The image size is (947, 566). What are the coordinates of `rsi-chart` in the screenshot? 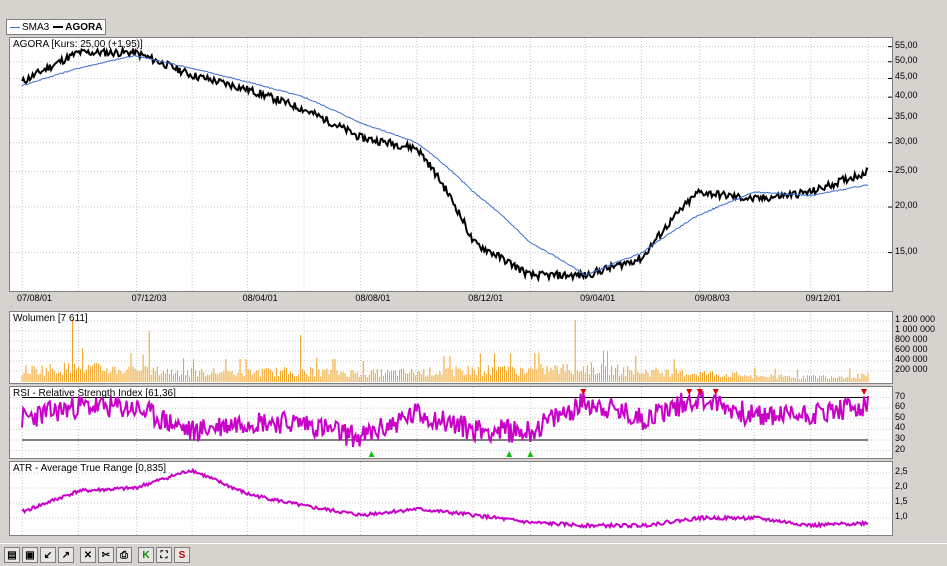 It's located at (451, 422).